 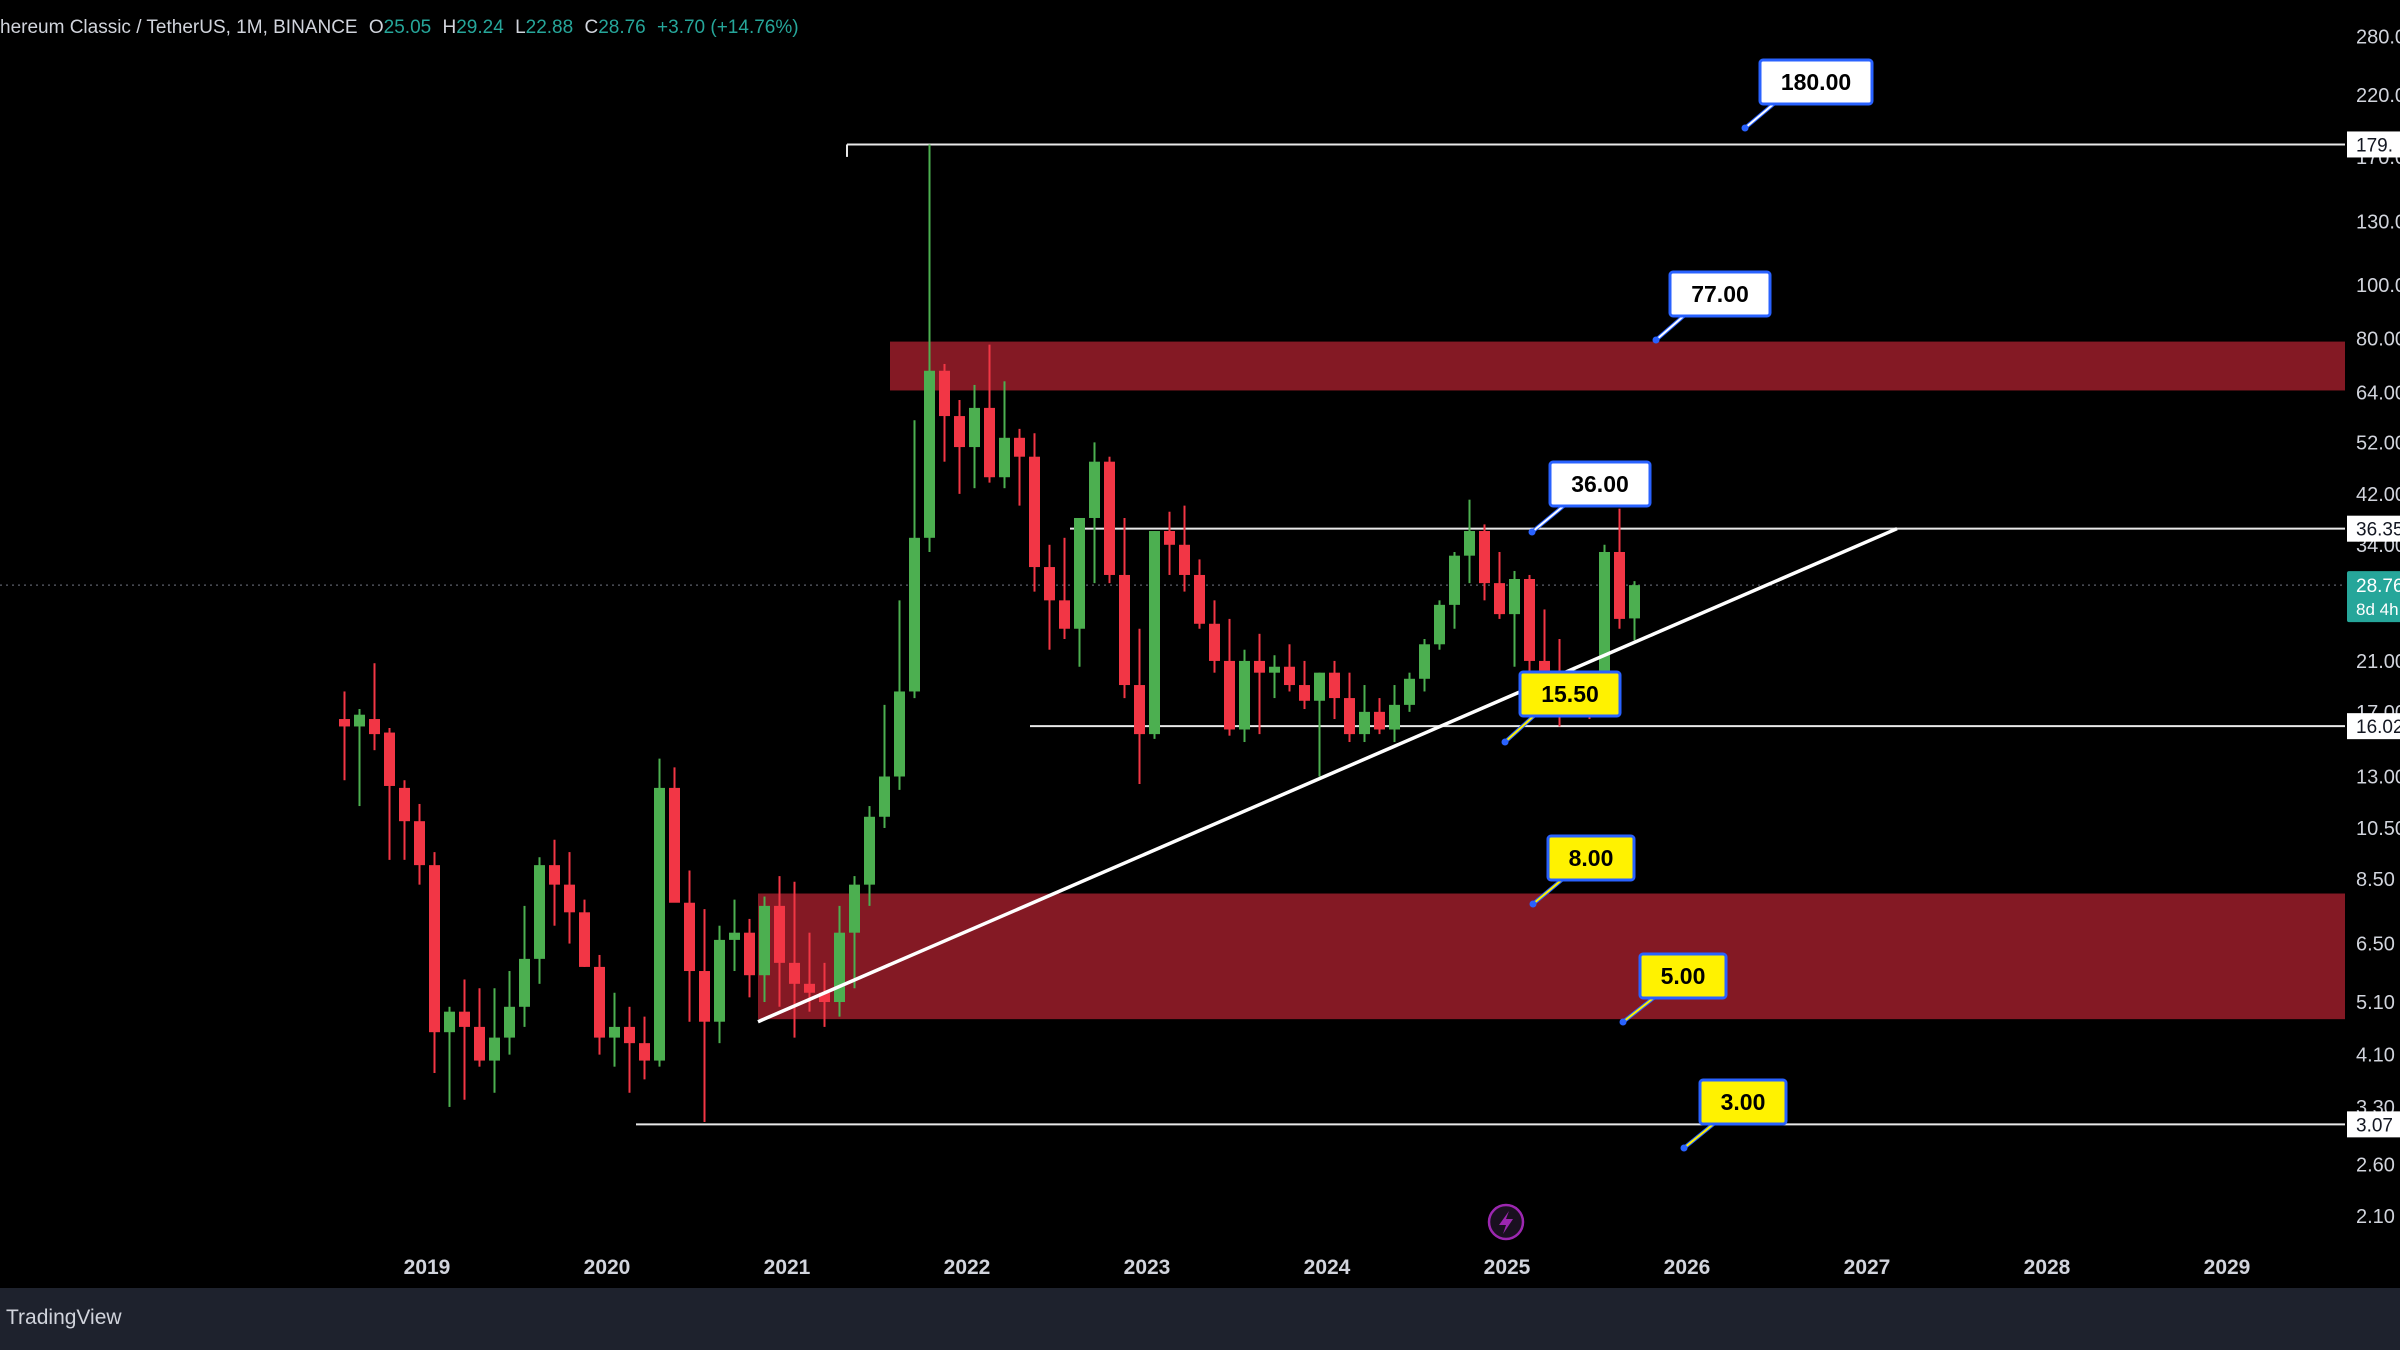 What do you see at coordinates (1734, 1115) in the screenshot?
I see `price-callout: 3.00` at bounding box center [1734, 1115].